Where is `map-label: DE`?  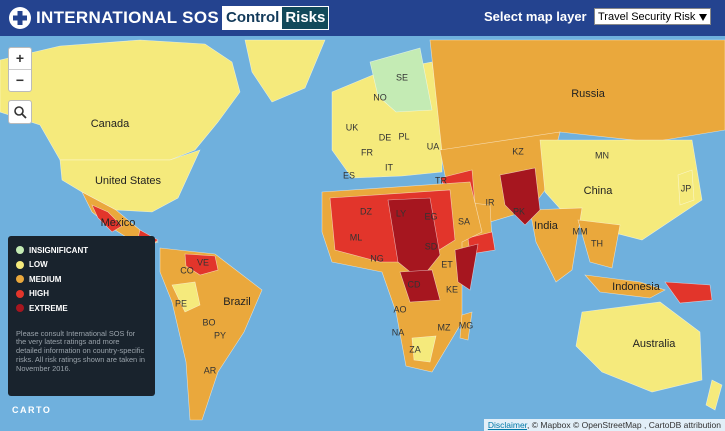 map-label: DE is located at coordinates (385, 137).